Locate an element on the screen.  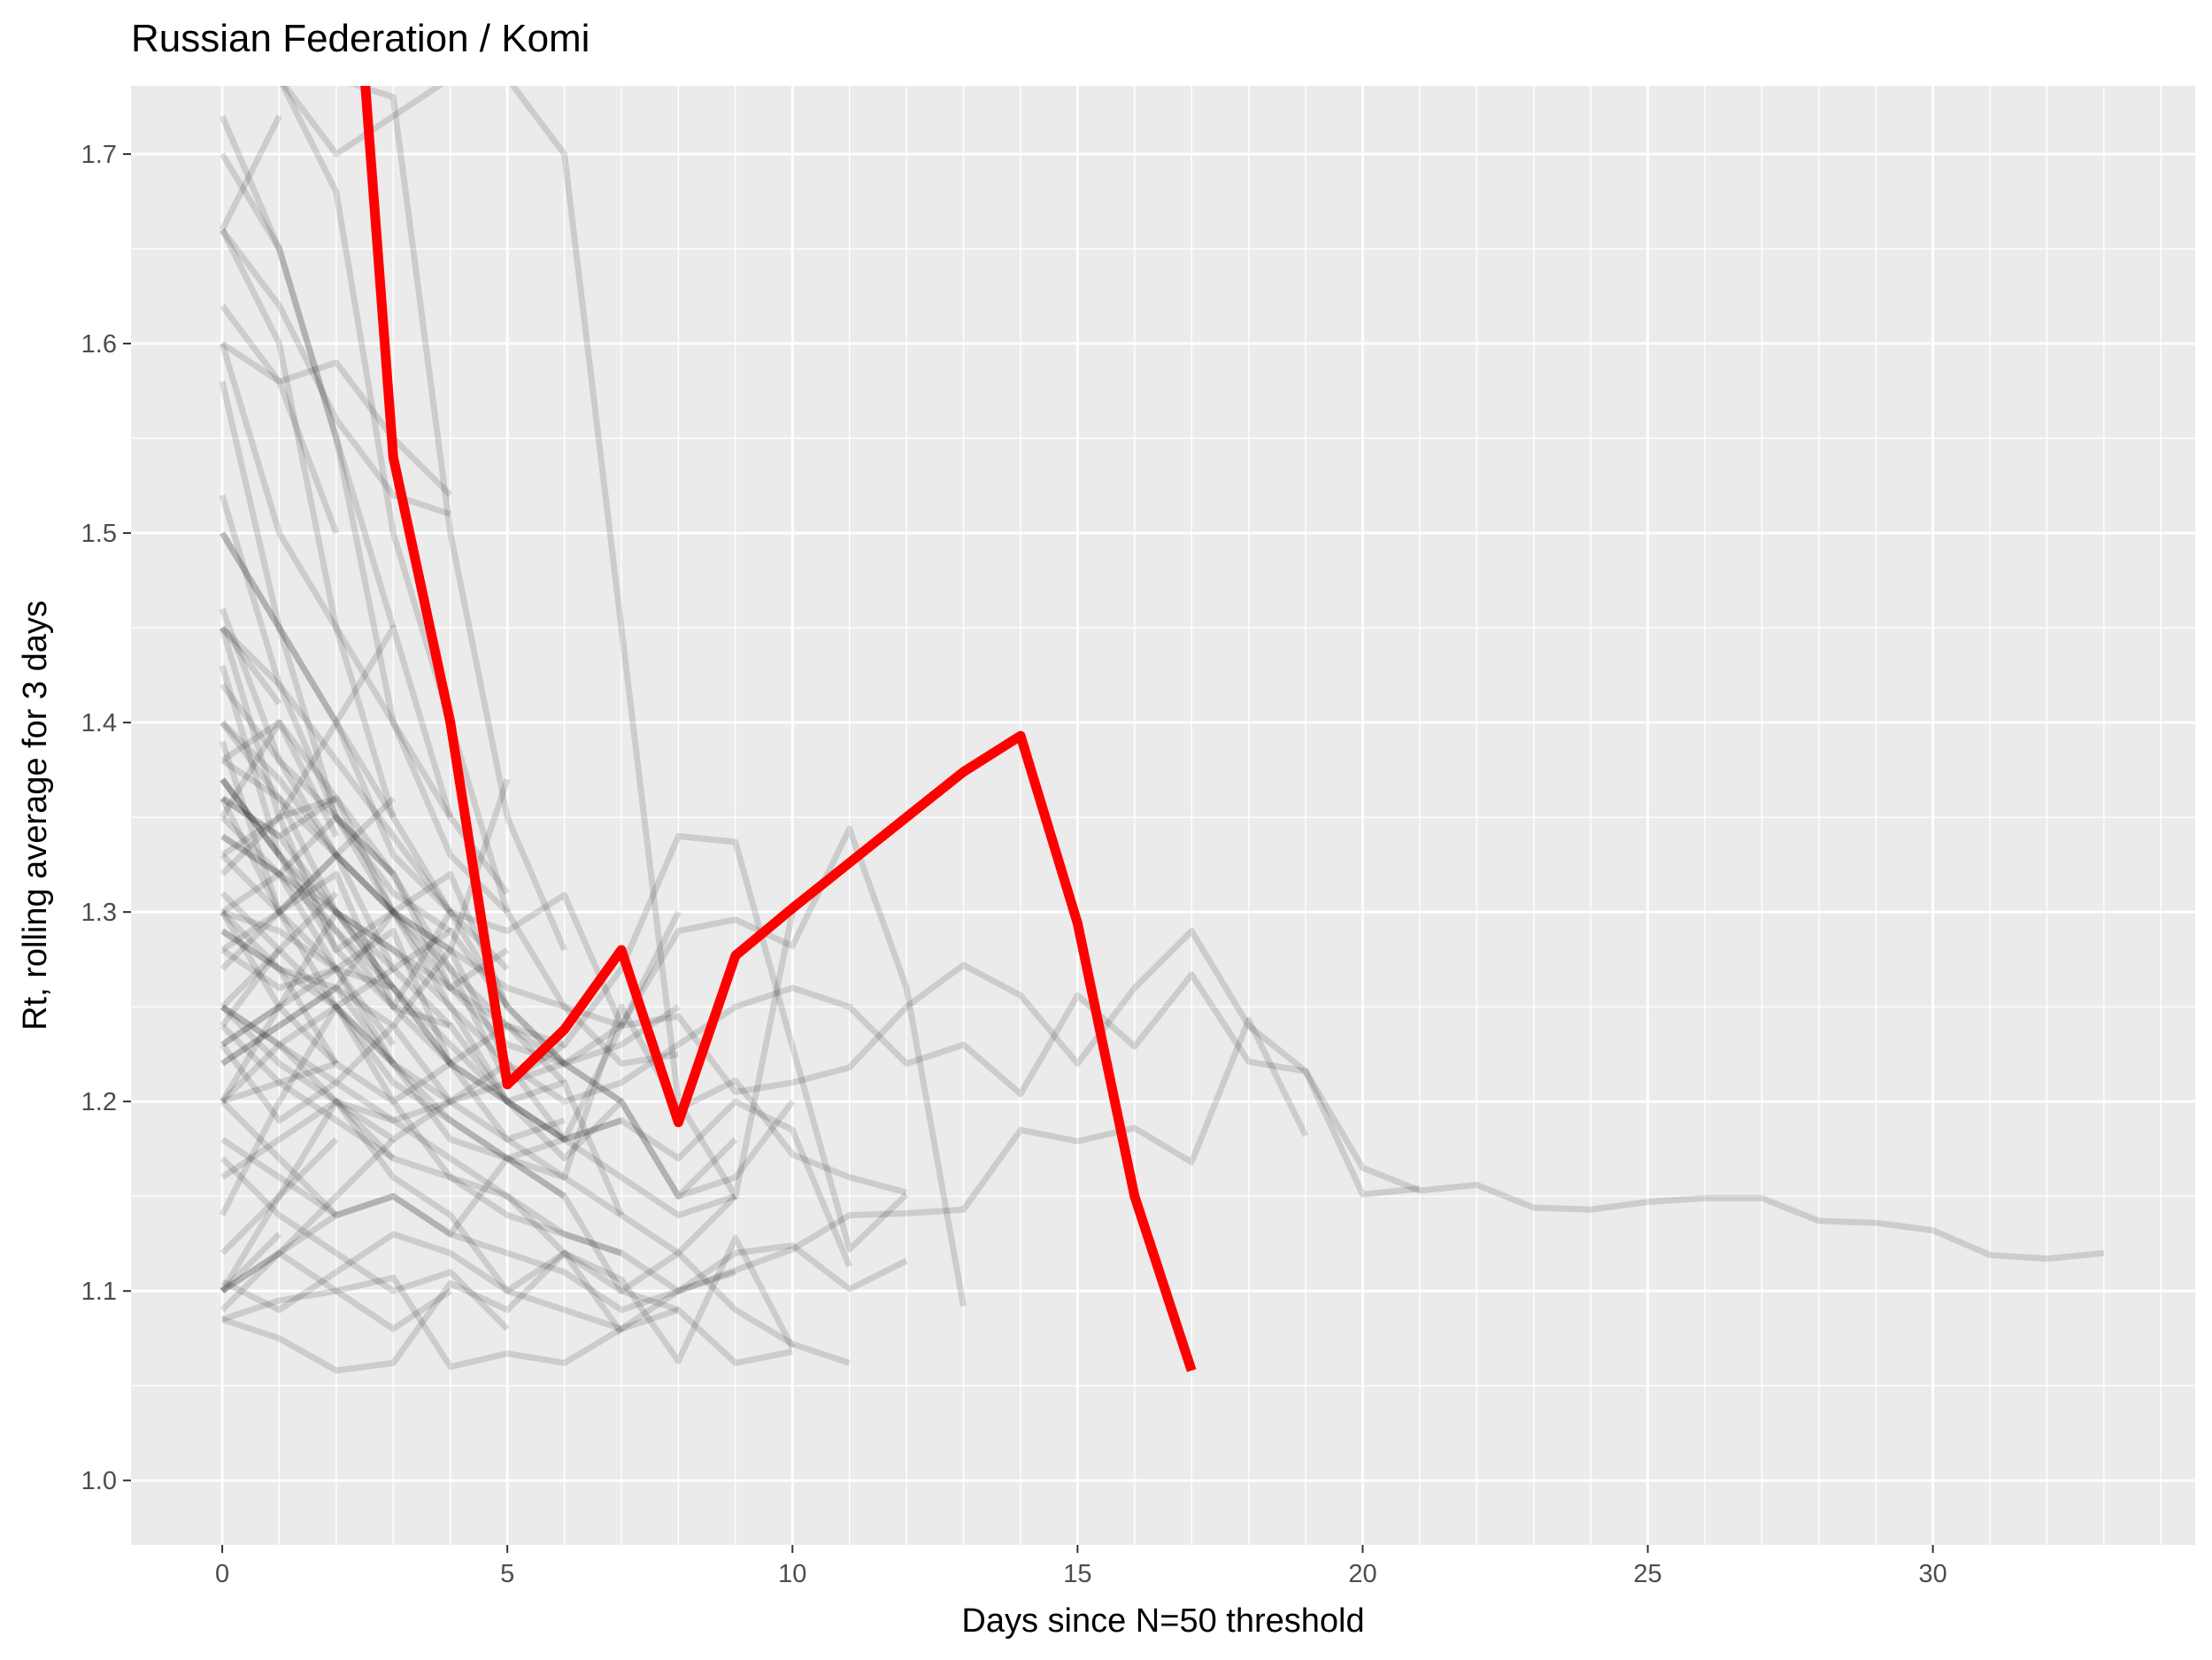
y-tick-label: 1.5 is located at coordinates (99, 534).